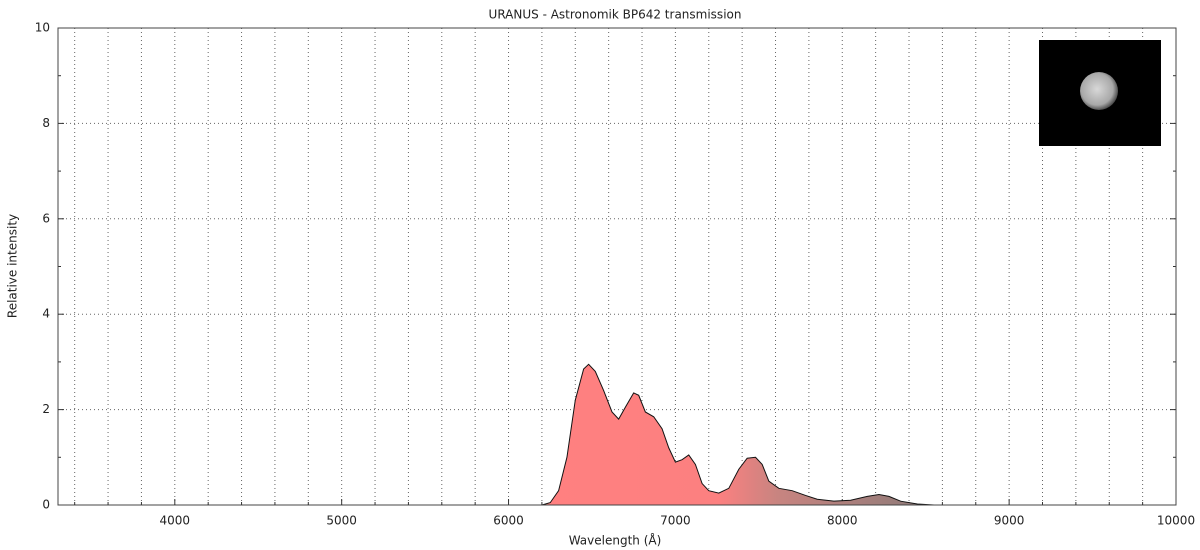 The image size is (1200, 550). Describe the element at coordinates (1099, 91) in the screenshot. I see `uranus-disc` at that location.